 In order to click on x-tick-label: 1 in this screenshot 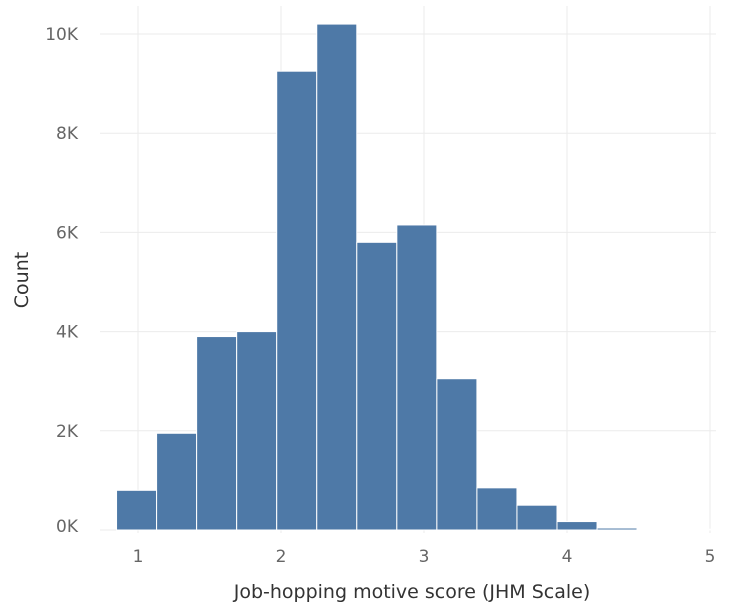, I will do `click(138, 557)`.